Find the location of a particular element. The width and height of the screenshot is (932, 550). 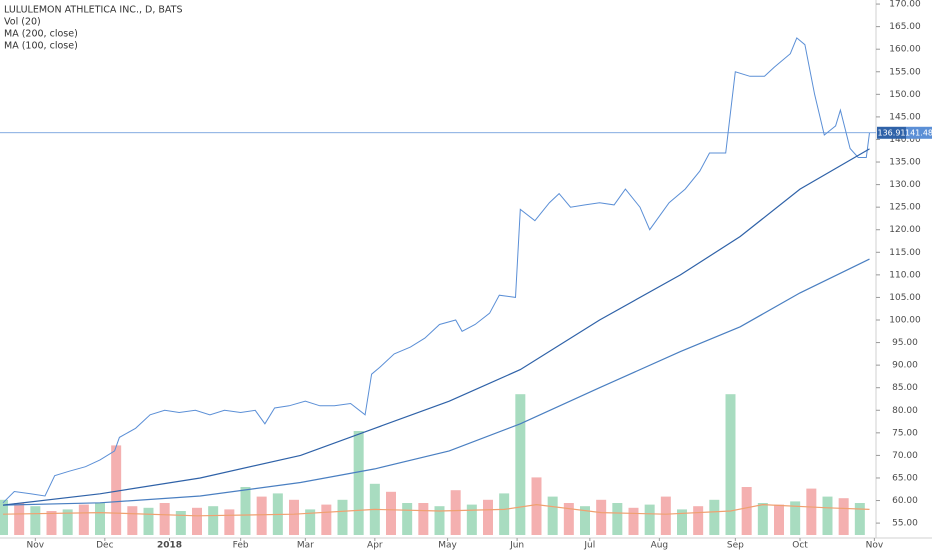

price-label: 141.48 is located at coordinates (918, 132).